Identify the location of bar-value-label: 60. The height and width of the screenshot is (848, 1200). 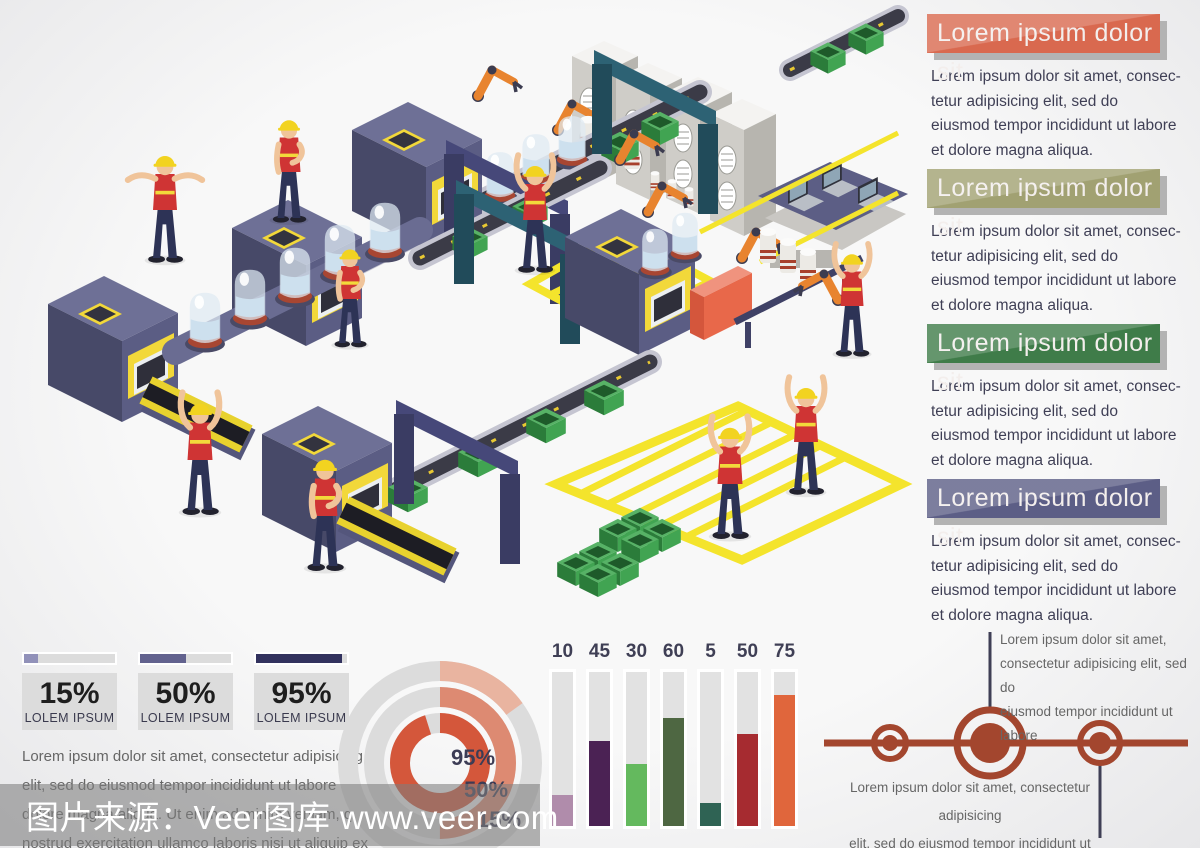
(673, 651).